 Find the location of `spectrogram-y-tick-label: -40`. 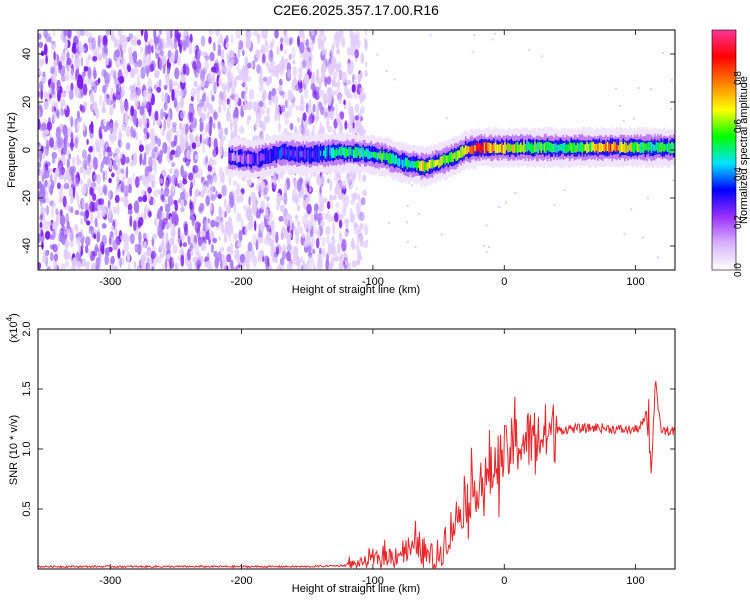

spectrogram-y-tick-label: -40 is located at coordinates (27, 246).